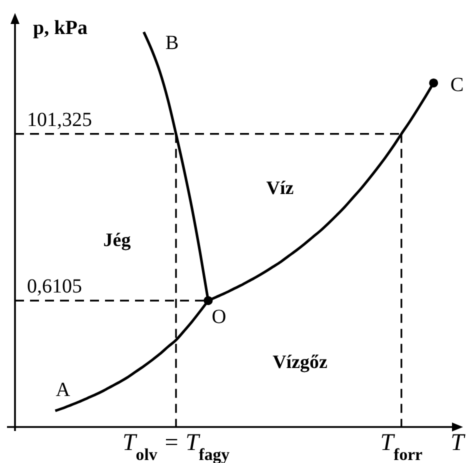  Describe the element at coordinates (54, 287) in the screenshot. I see `annotation: 0,6105` at that location.